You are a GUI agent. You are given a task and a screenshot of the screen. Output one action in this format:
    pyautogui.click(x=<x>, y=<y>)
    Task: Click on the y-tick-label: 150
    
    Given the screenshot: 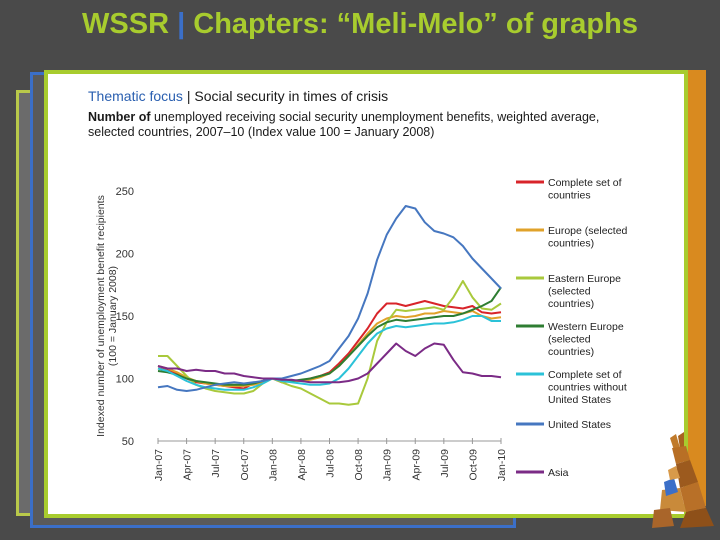 What is the action you would take?
    pyautogui.click(x=125, y=317)
    